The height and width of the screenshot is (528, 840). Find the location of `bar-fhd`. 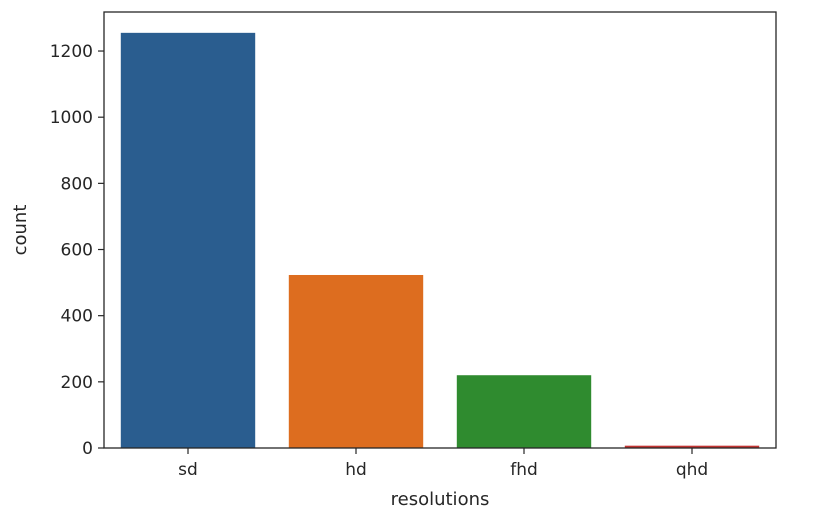

bar-fhd is located at coordinates (524, 411).